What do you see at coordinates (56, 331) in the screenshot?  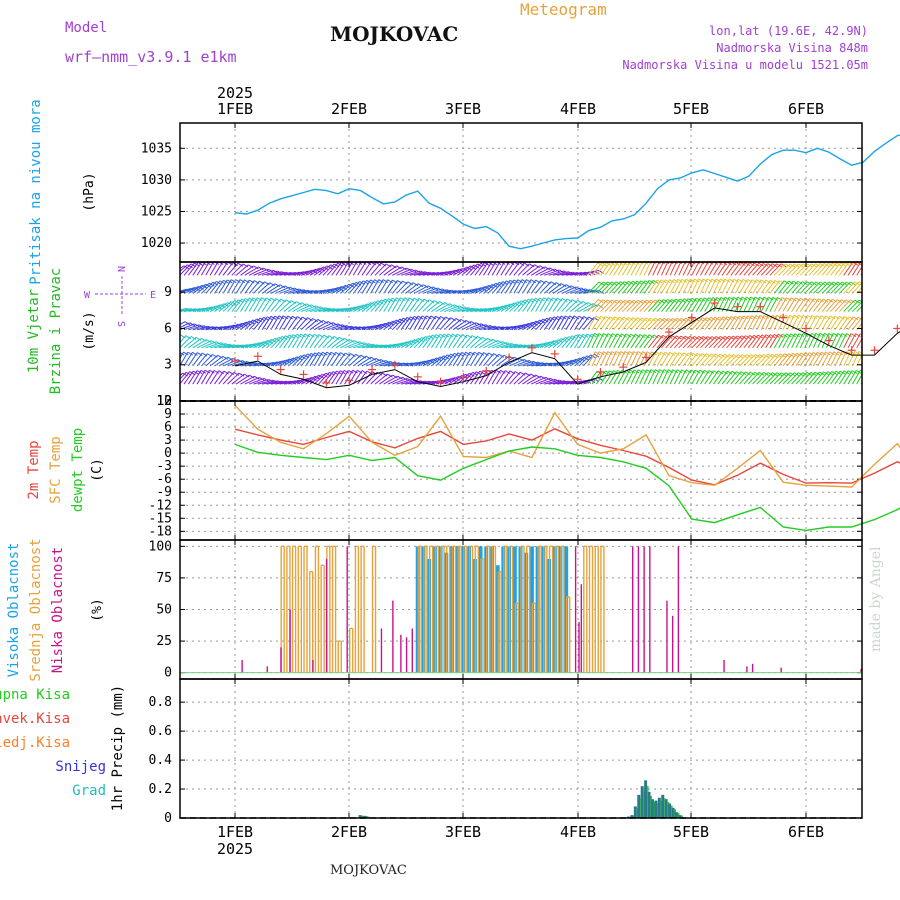 I see `wind-axis-label-2: Brzina i Pravac` at bounding box center [56, 331].